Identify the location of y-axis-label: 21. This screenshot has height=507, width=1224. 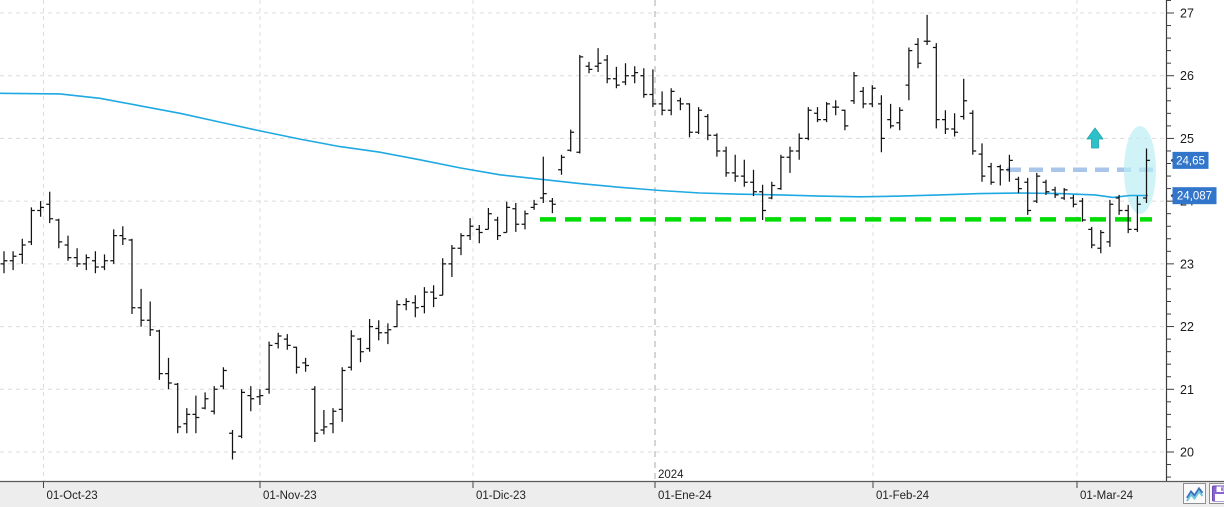
(1187, 390).